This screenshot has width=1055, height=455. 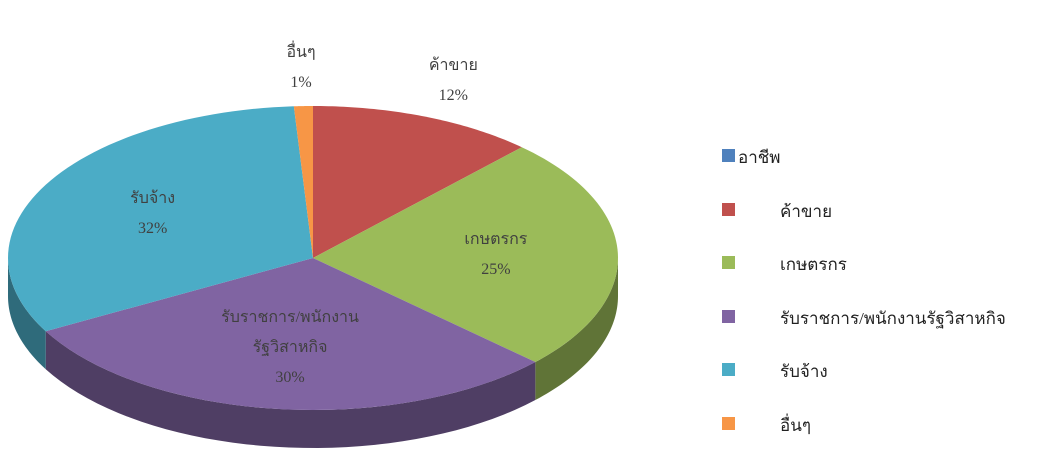 I want to click on data-label-name: เกษตรกร, so click(x=496, y=240).